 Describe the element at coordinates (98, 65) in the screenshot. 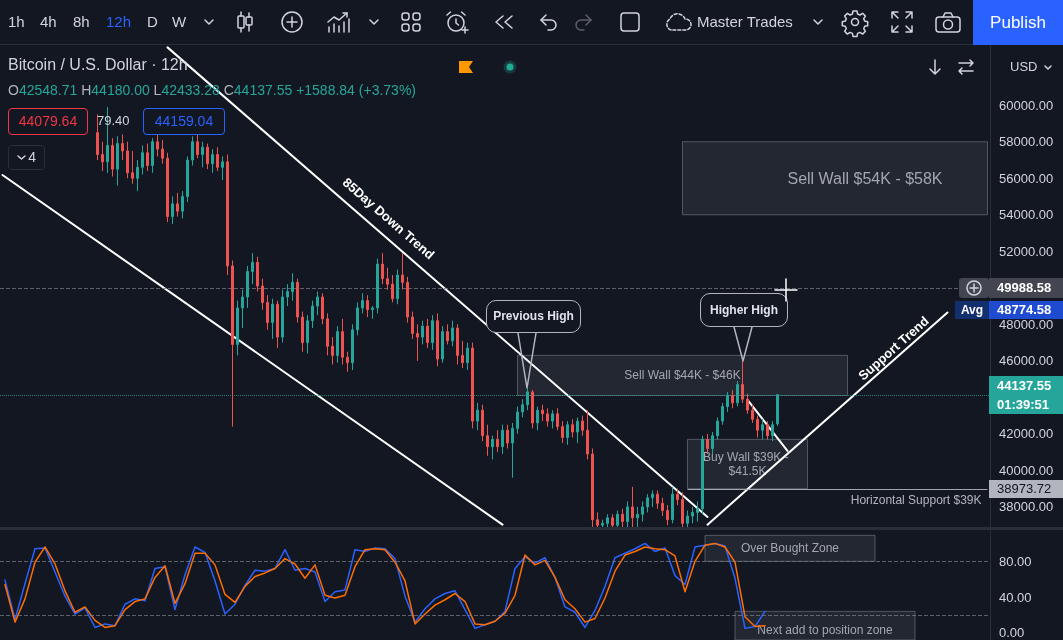

I see `text: Bitcoin / U.S. Dollar · 12h` at that location.